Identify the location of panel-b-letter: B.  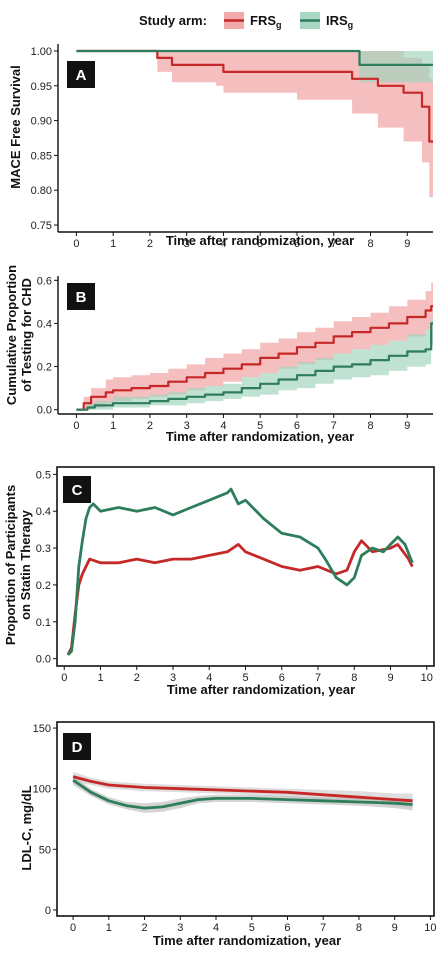
(81, 297).